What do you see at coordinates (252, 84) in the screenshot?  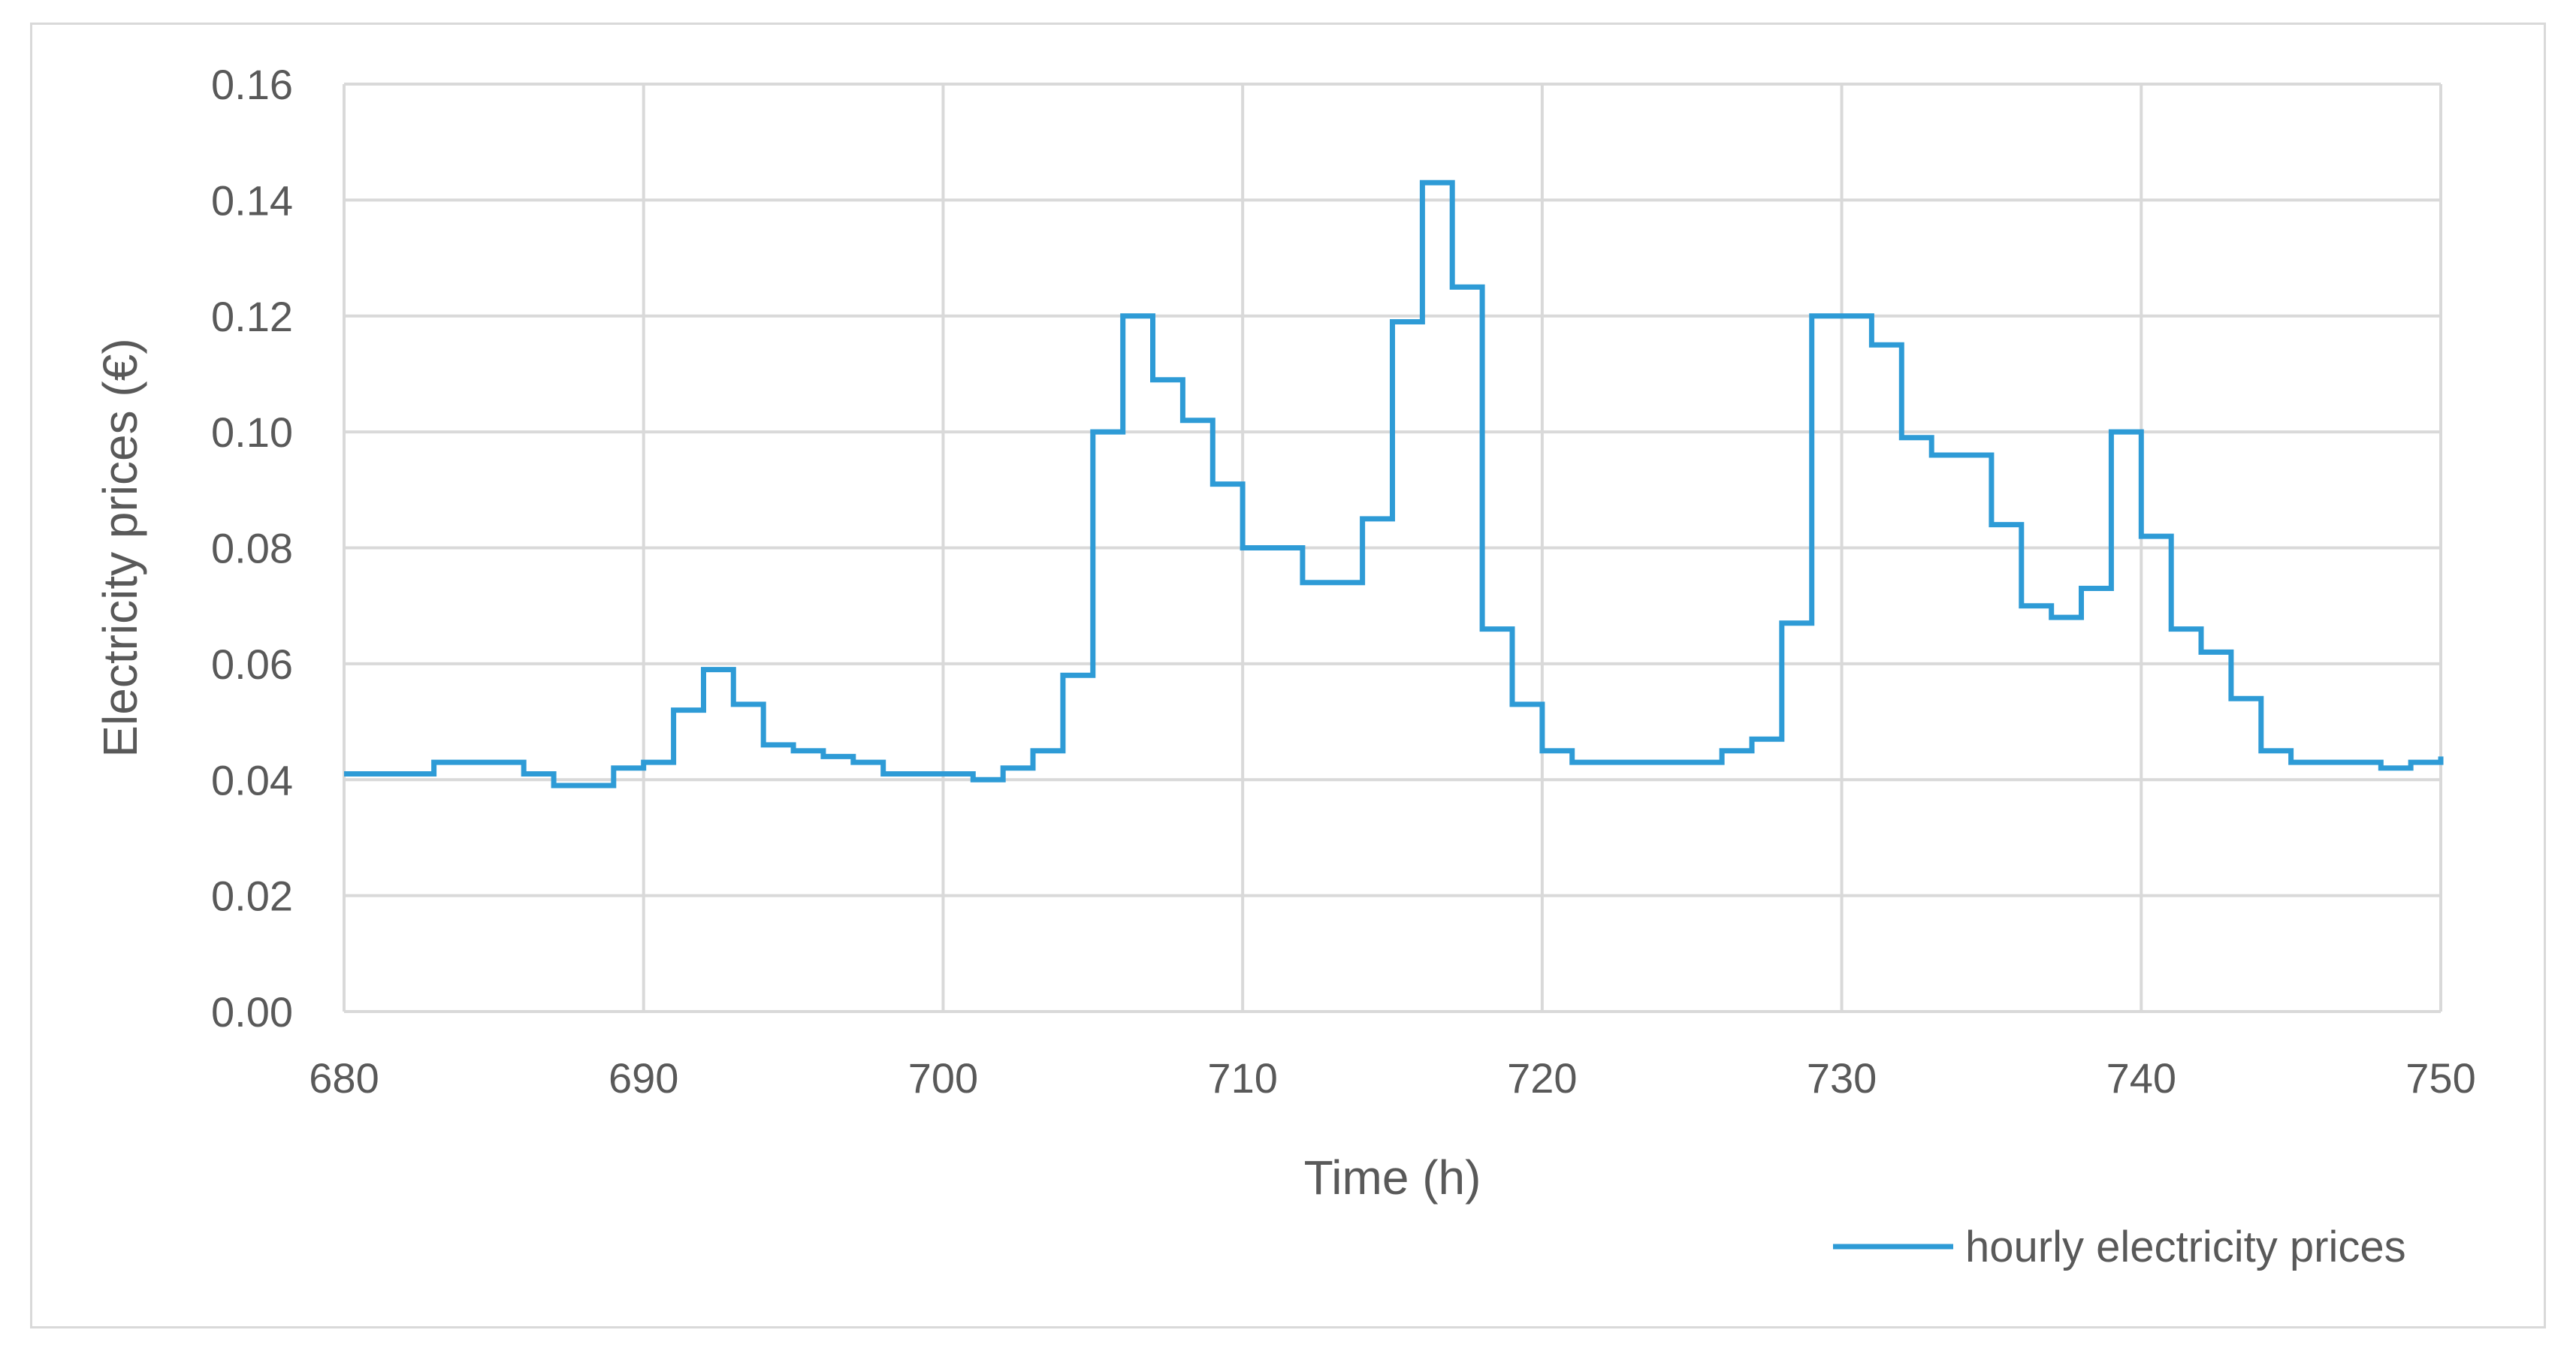 I see `y-tick-label: 0.16` at bounding box center [252, 84].